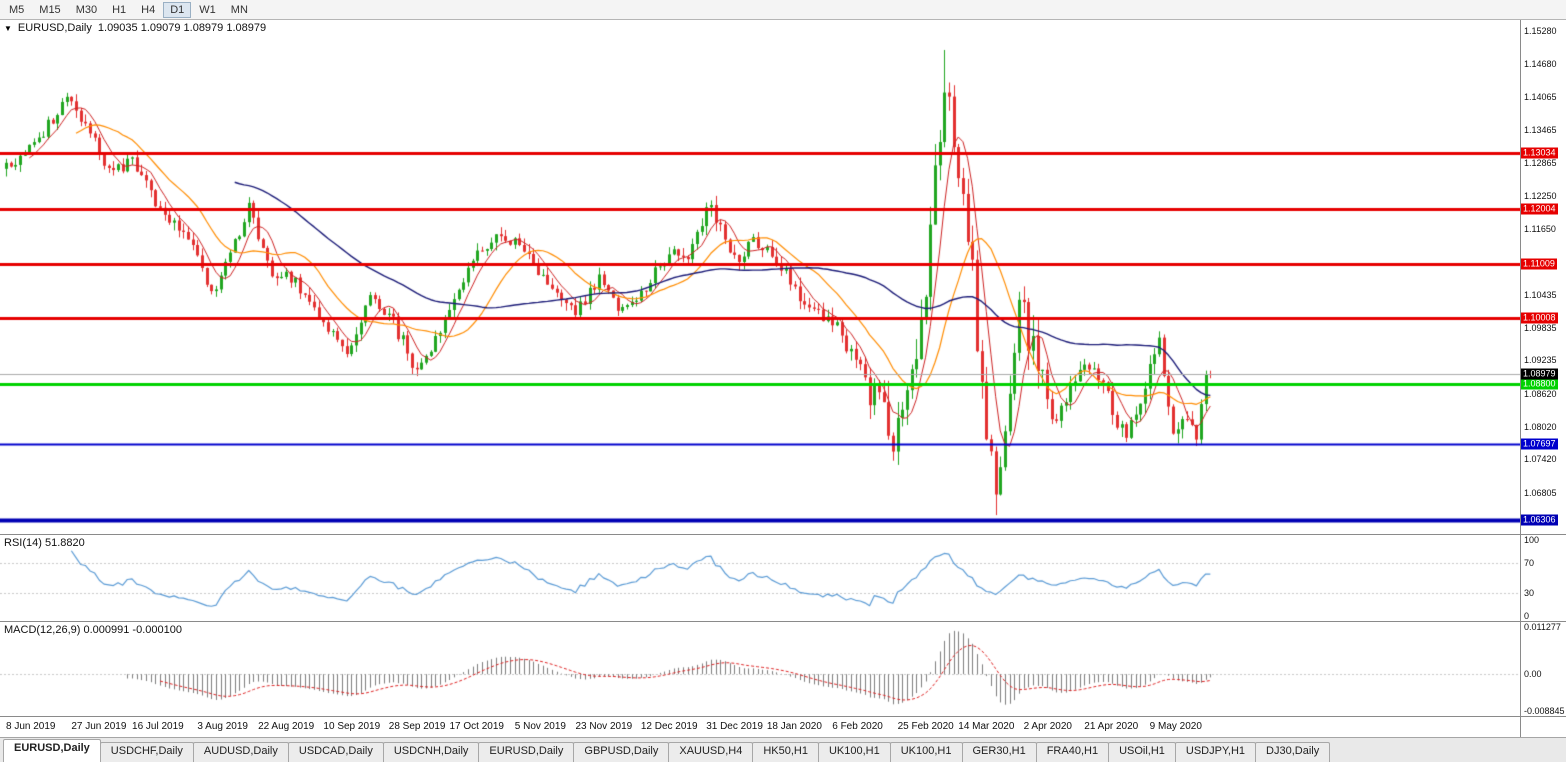  I want to click on rsi-tick: 30, so click(1529, 593).